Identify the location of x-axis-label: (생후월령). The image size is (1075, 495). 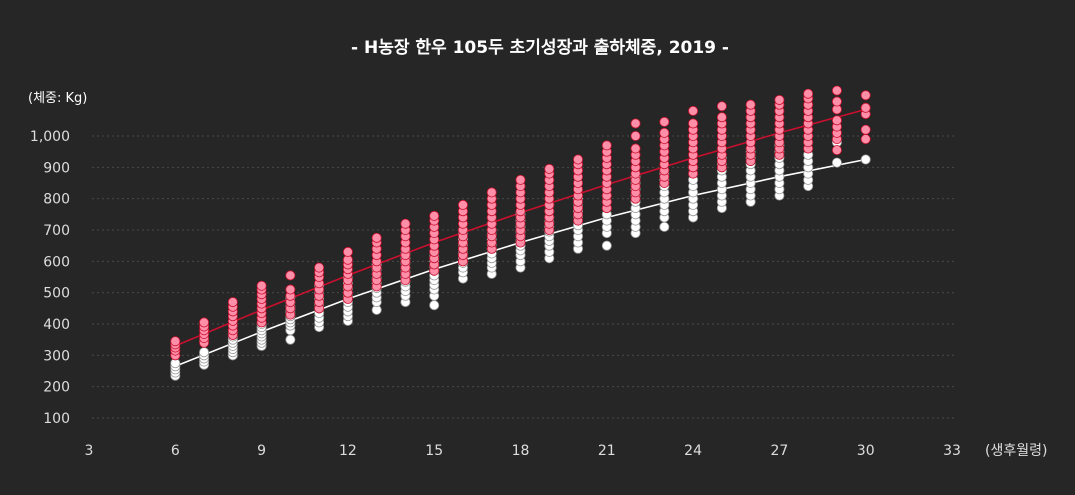
(1016, 451).